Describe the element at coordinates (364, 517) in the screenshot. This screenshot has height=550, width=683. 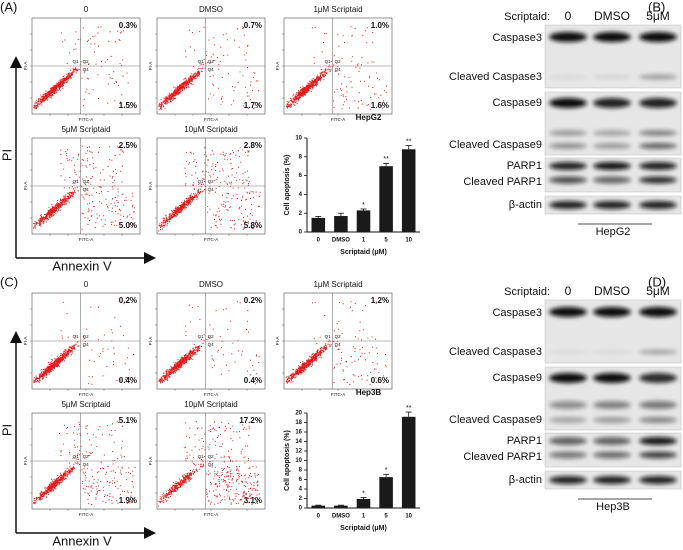
I see `x-tick-label: 1` at that location.